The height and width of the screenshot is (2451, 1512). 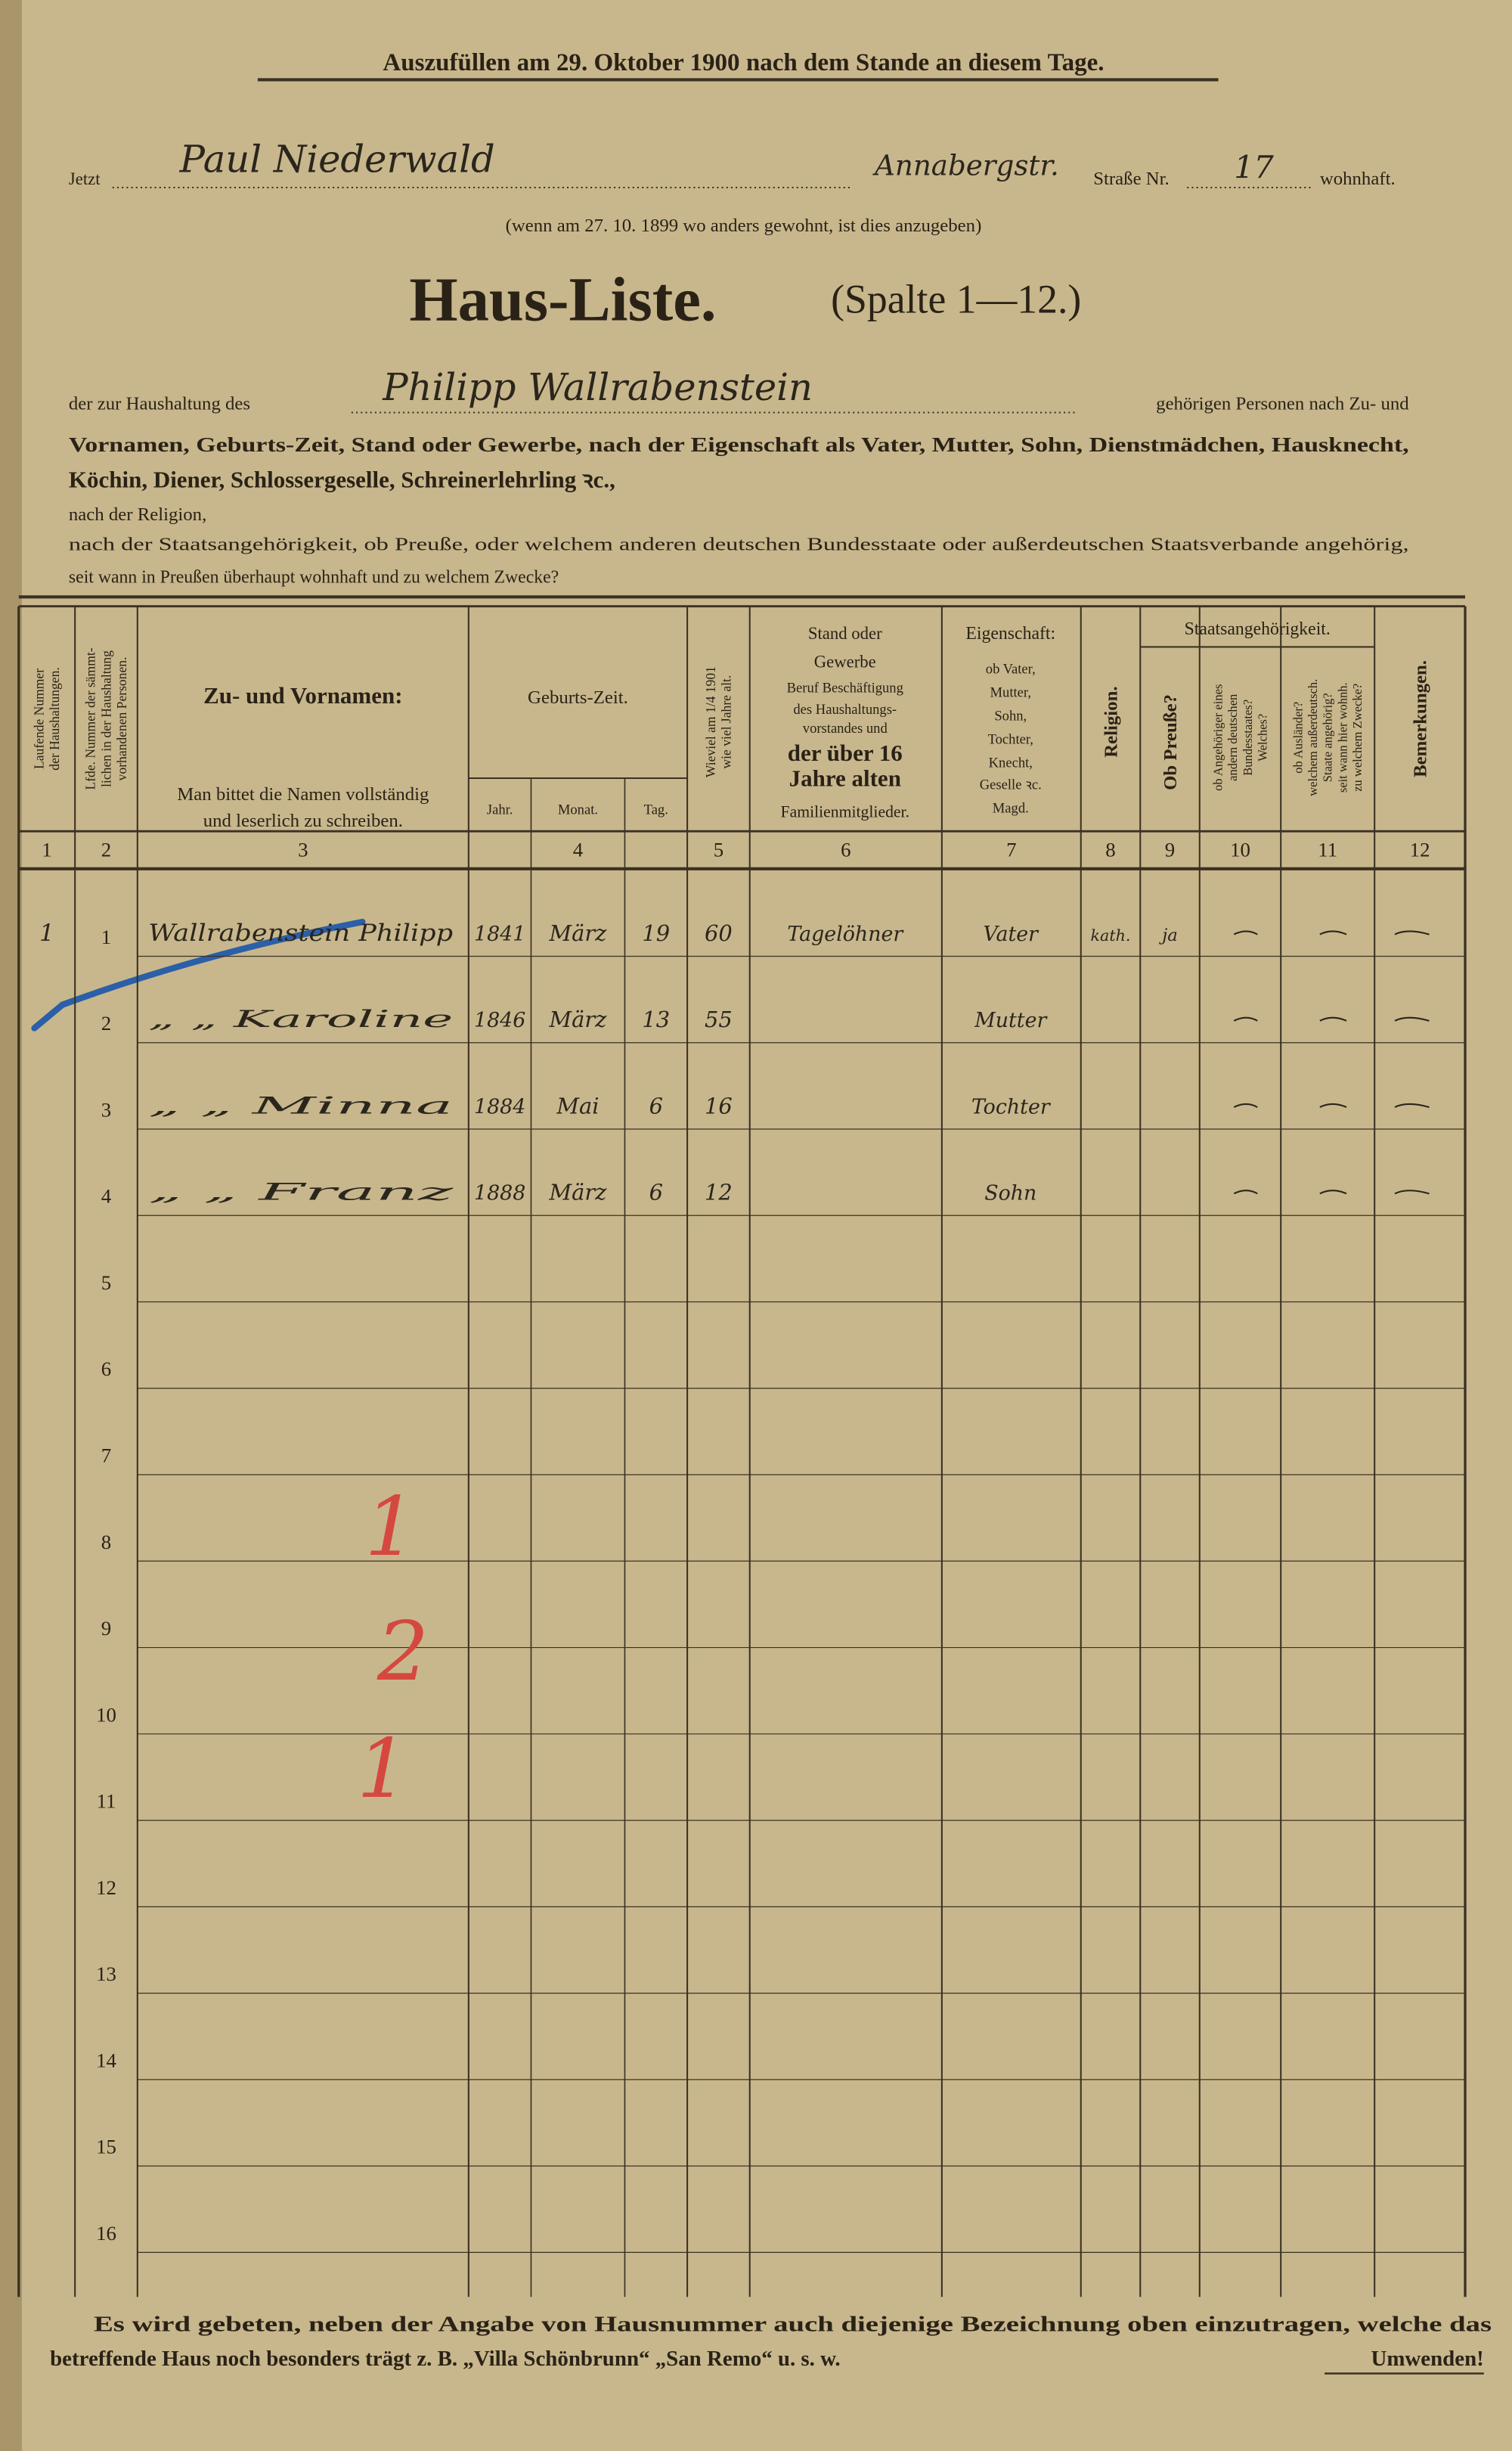 What do you see at coordinates (845, 812) in the screenshot?
I see `column-heading: Familienmitglieder.` at bounding box center [845, 812].